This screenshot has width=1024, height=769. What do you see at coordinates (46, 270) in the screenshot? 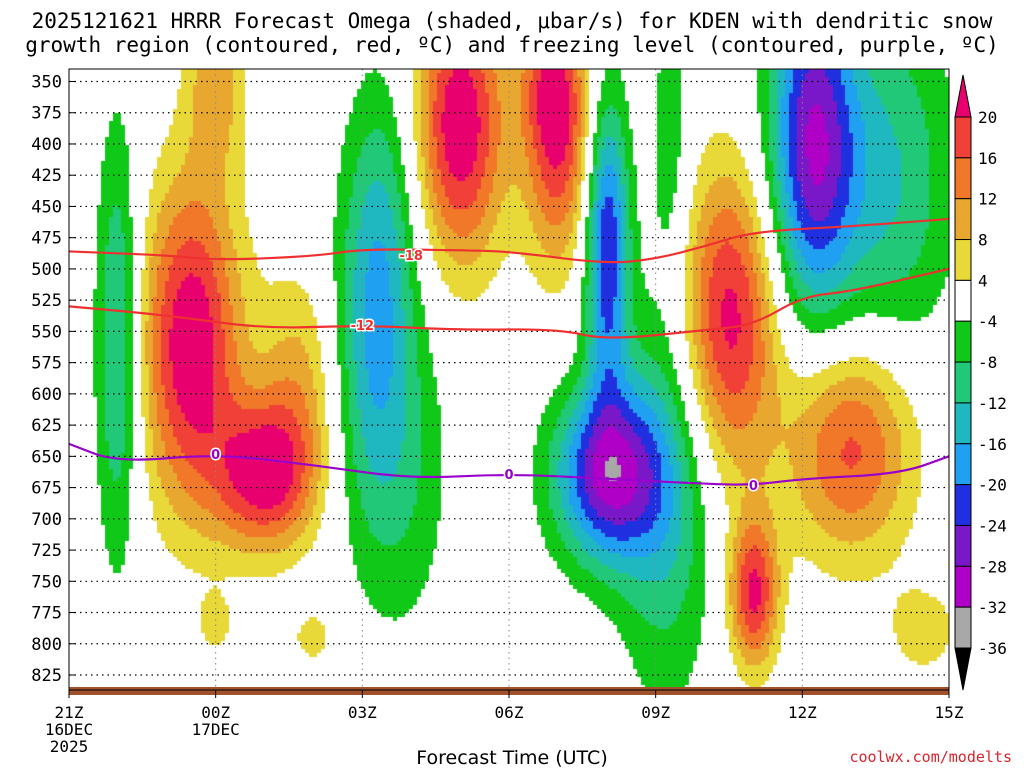
I see `y-tick-label-500: 500` at bounding box center [46, 270].